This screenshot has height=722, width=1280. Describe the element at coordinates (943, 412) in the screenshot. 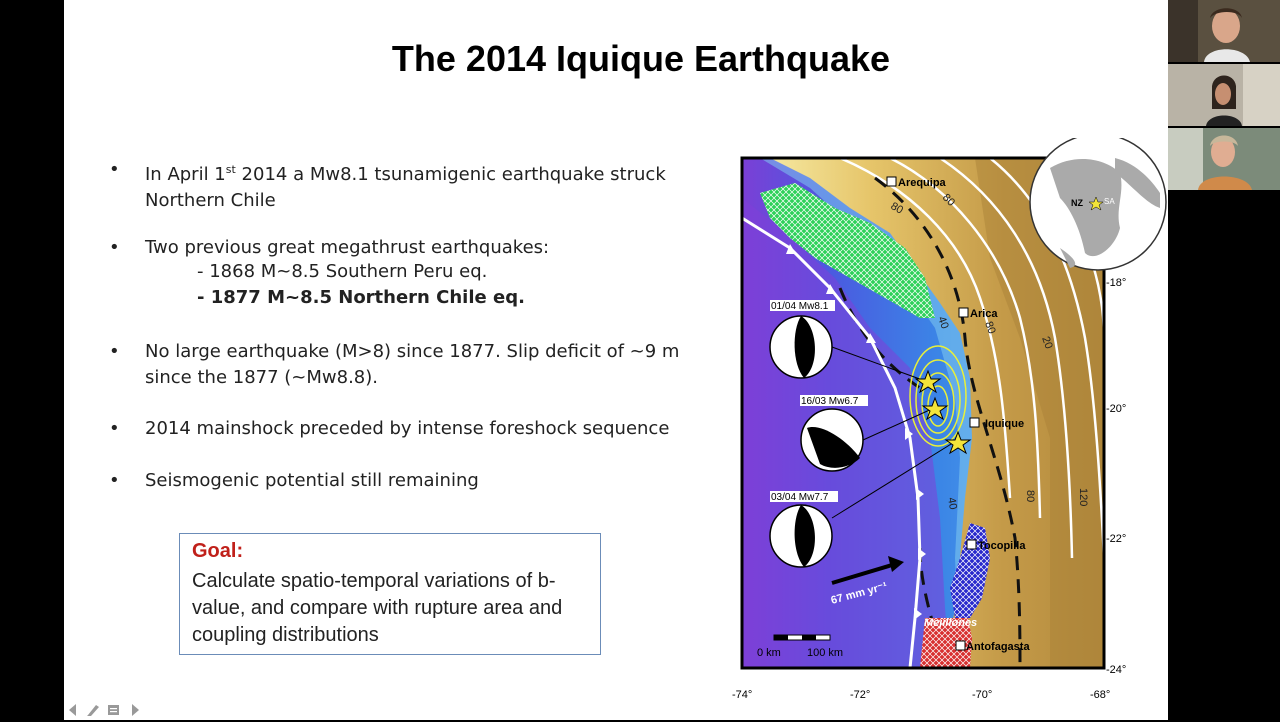

I see `epicenter-stars` at that location.